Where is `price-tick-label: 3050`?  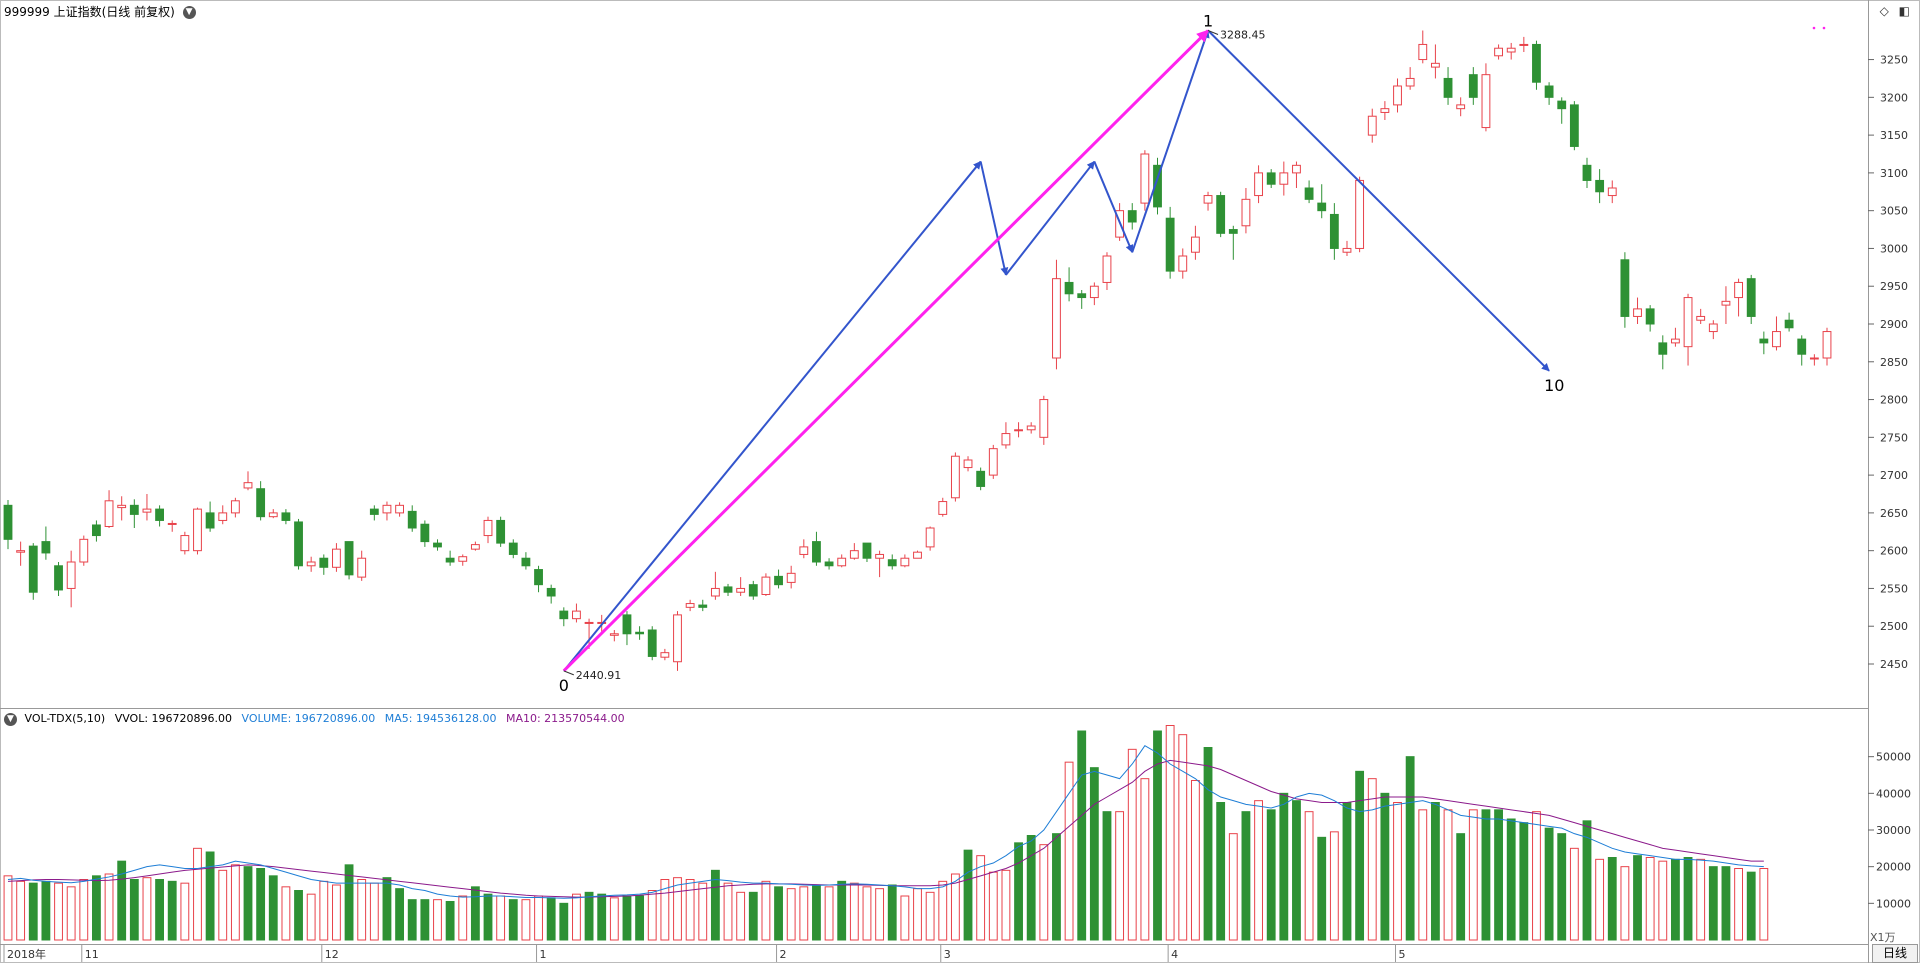
price-tick-label: 3050 is located at coordinates (1894, 211).